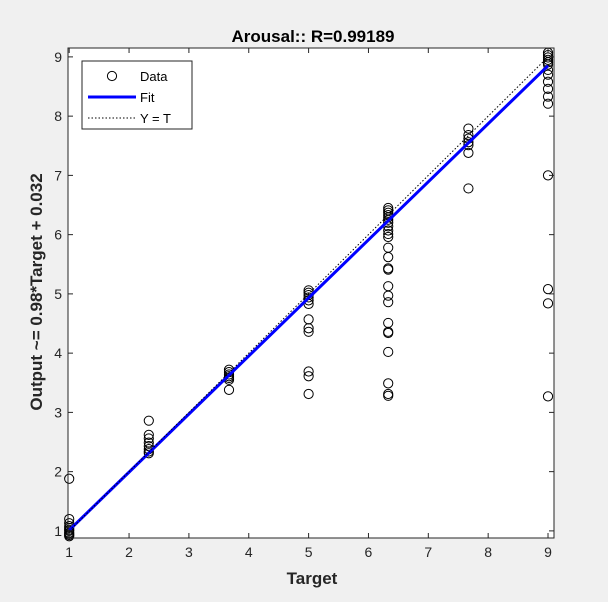  What do you see at coordinates (312, 578) in the screenshot?
I see `x-axis-label: Target` at bounding box center [312, 578].